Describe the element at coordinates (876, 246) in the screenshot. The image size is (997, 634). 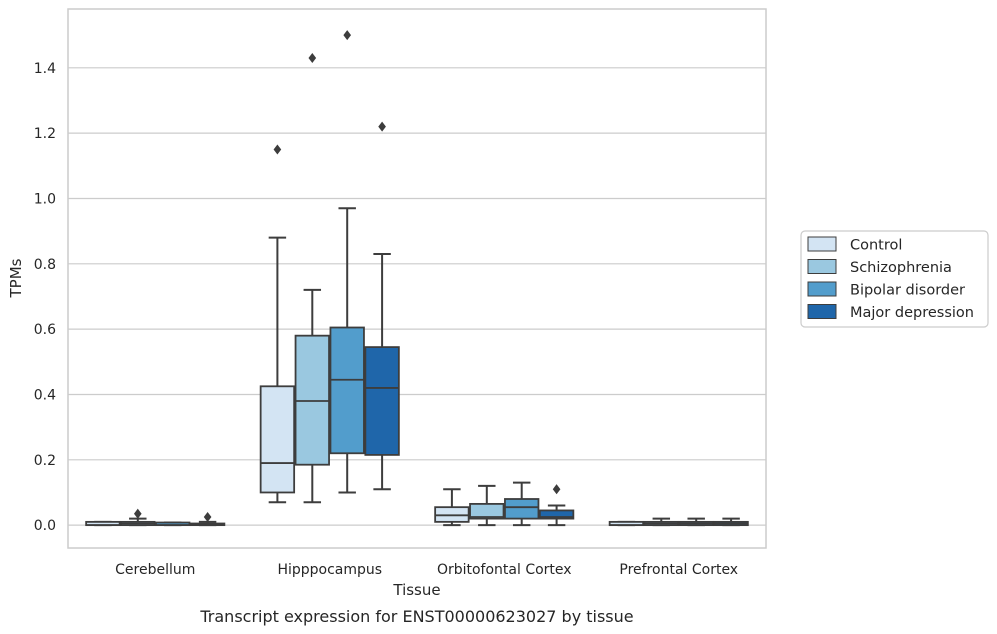
I see `legend-label: Control` at that location.